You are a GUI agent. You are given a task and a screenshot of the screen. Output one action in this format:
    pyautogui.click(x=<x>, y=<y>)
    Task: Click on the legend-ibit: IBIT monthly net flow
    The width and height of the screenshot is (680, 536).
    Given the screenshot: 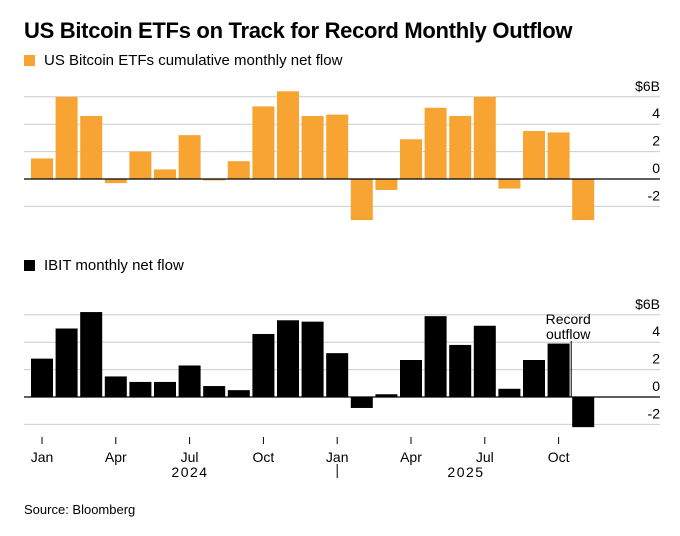 What is the action you would take?
    pyautogui.click(x=104, y=265)
    